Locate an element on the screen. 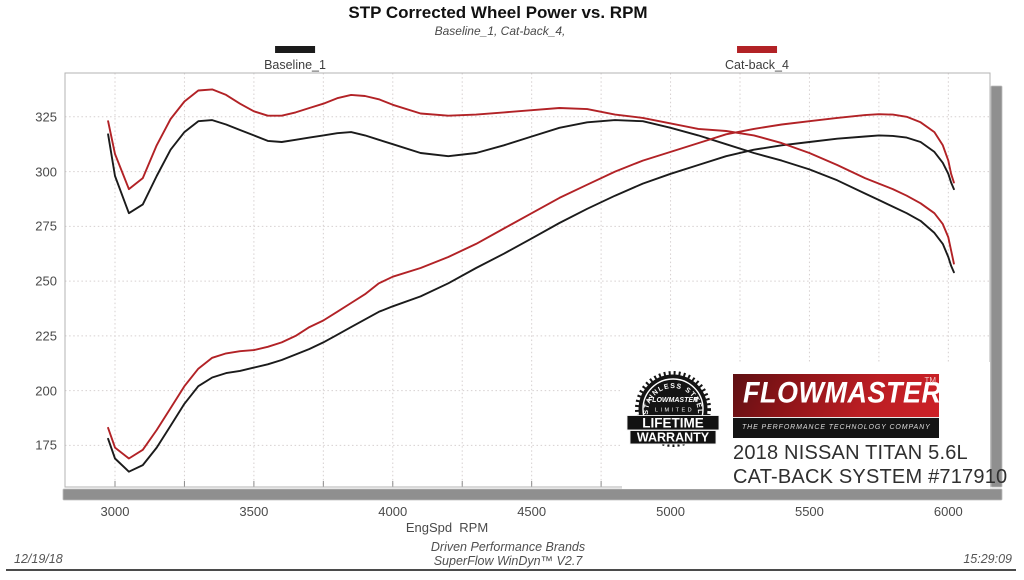 The height and width of the screenshot is (580, 1024). legend-label-baseline: Baseline_1 is located at coordinates (295, 65).